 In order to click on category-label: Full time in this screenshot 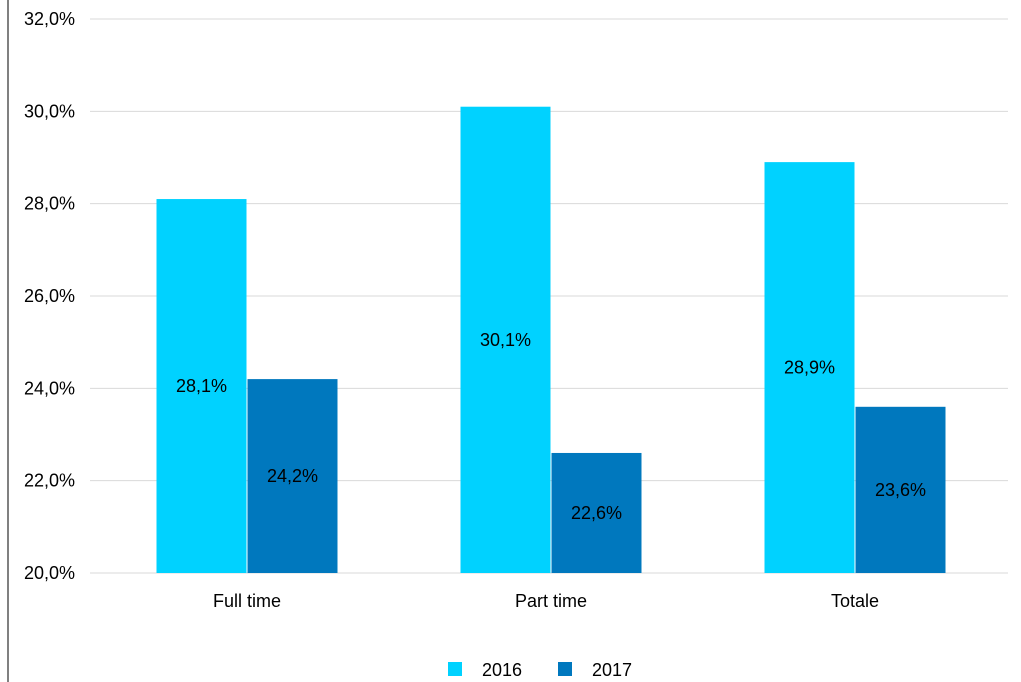, I will do `click(247, 601)`.